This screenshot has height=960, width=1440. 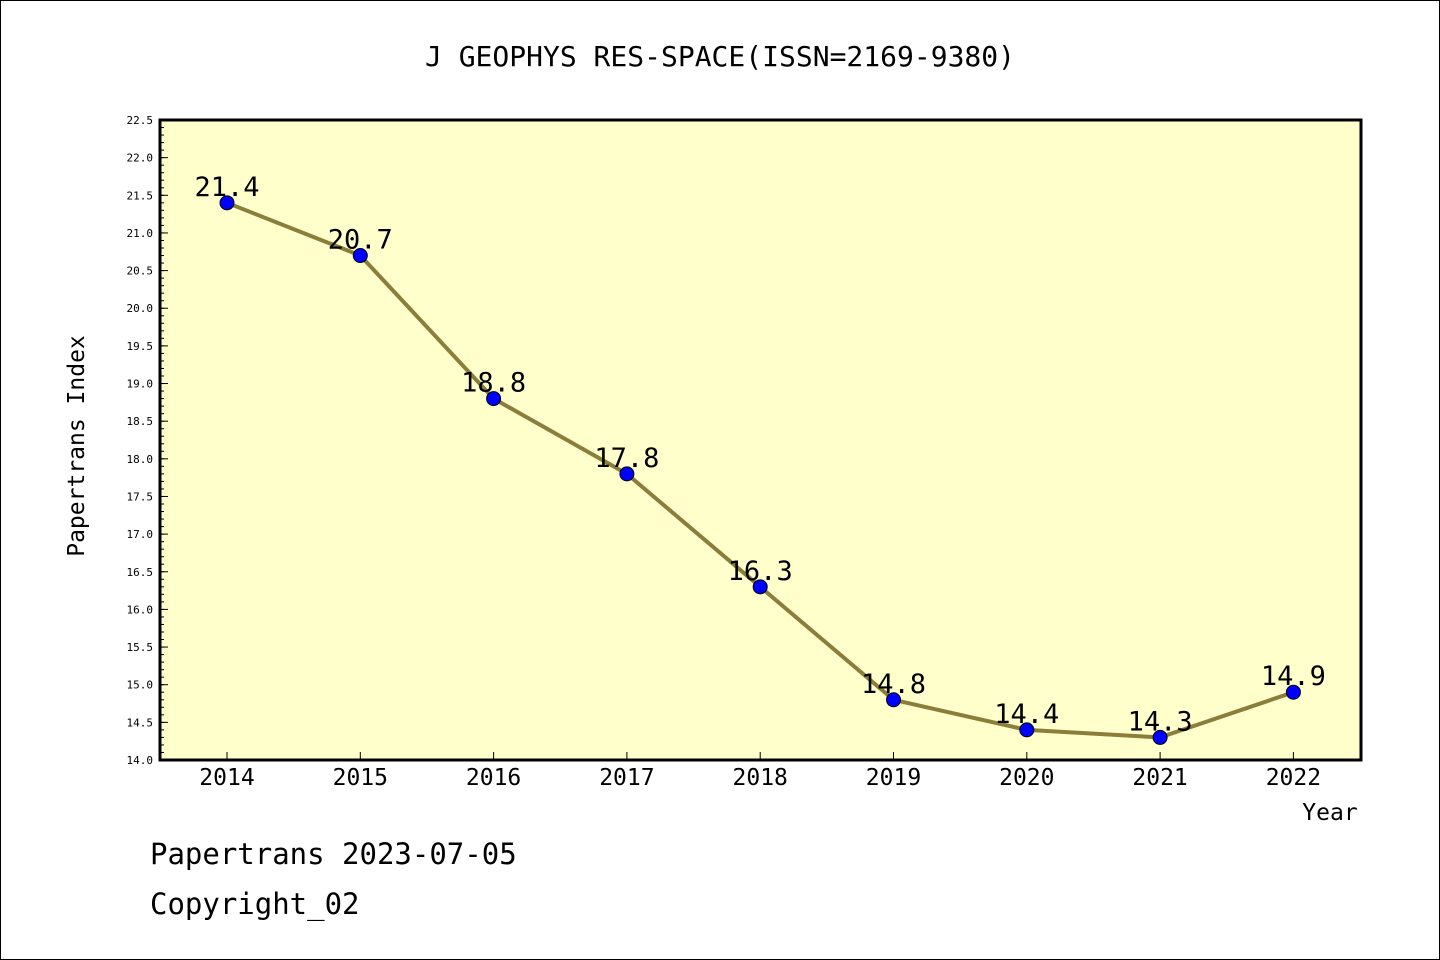 What do you see at coordinates (333, 854) in the screenshot?
I see `footer-date: Papertrans 2023-07-05` at bounding box center [333, 854].